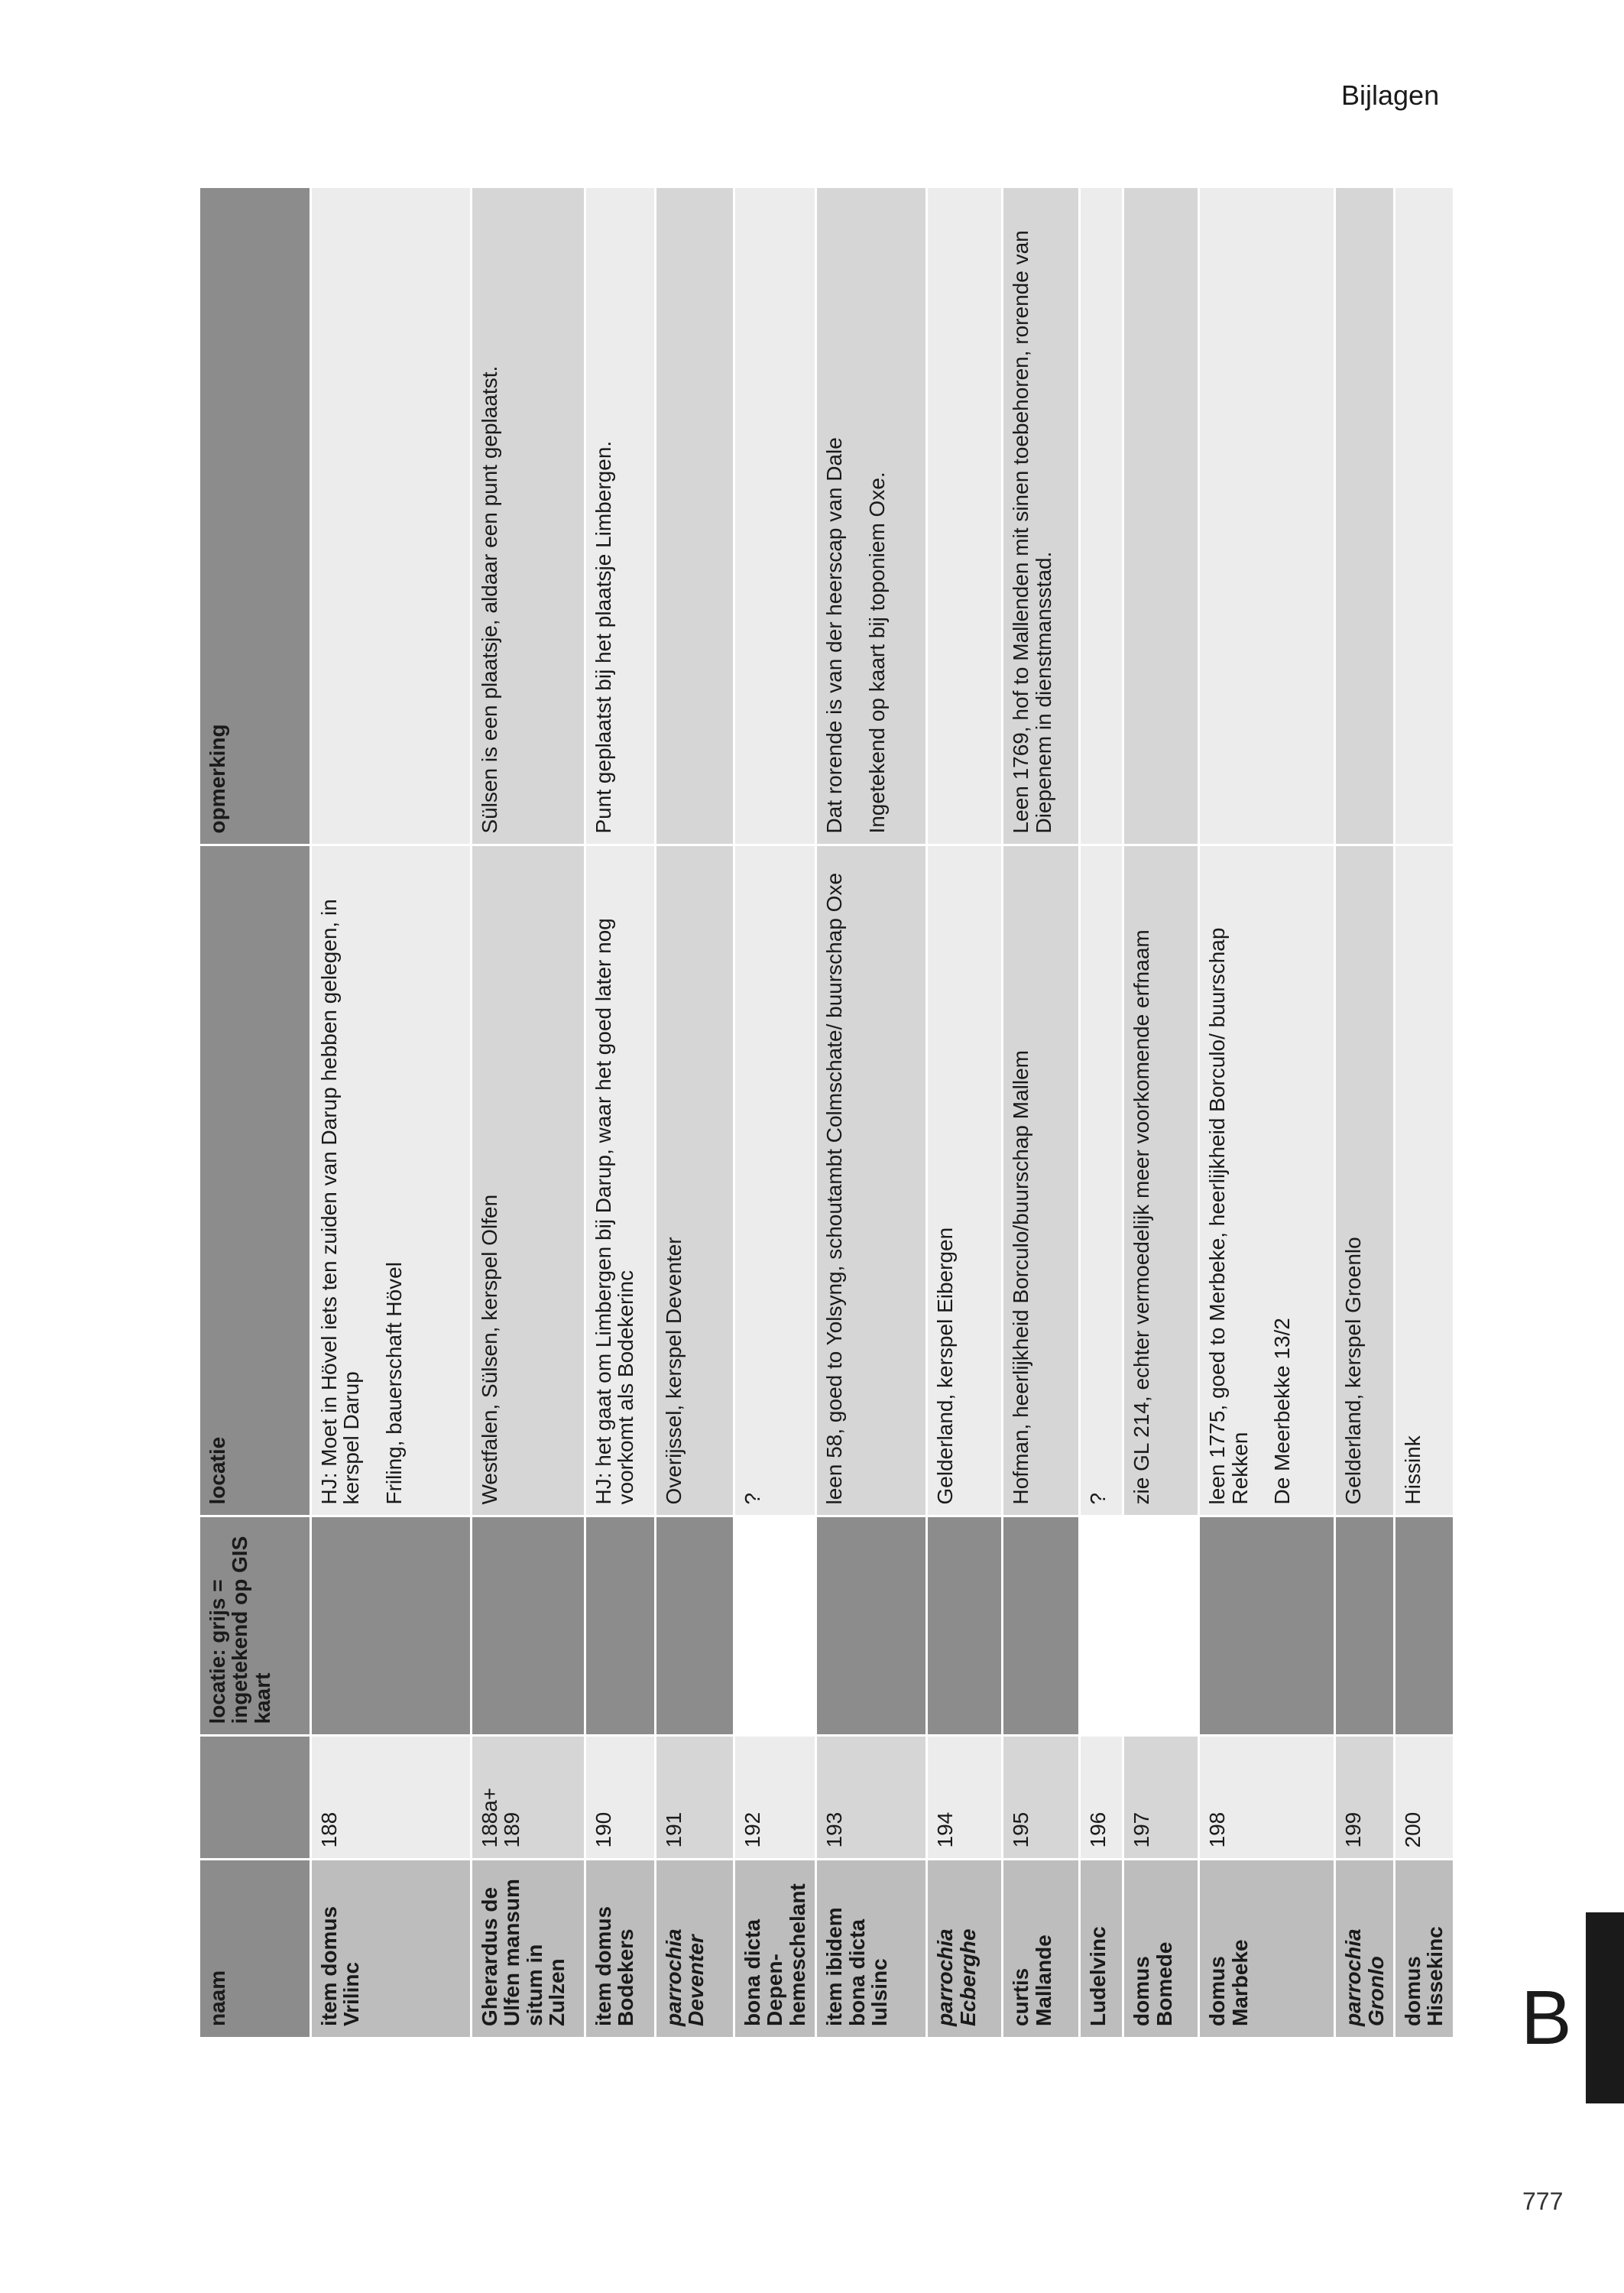 The image size is (1624, 2293). Describe the element at coordinates (674, 1371) in the screenshot. I see `locatie-text: Overijssel, kerspel Deventer` at that location.